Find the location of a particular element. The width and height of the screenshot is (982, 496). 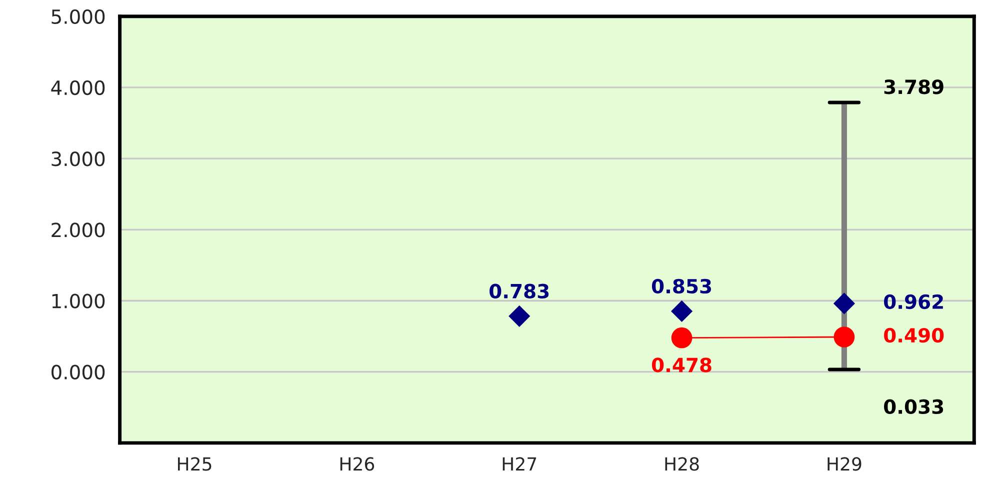

x-tick-label: H26 is located at coordinates (357, 464).